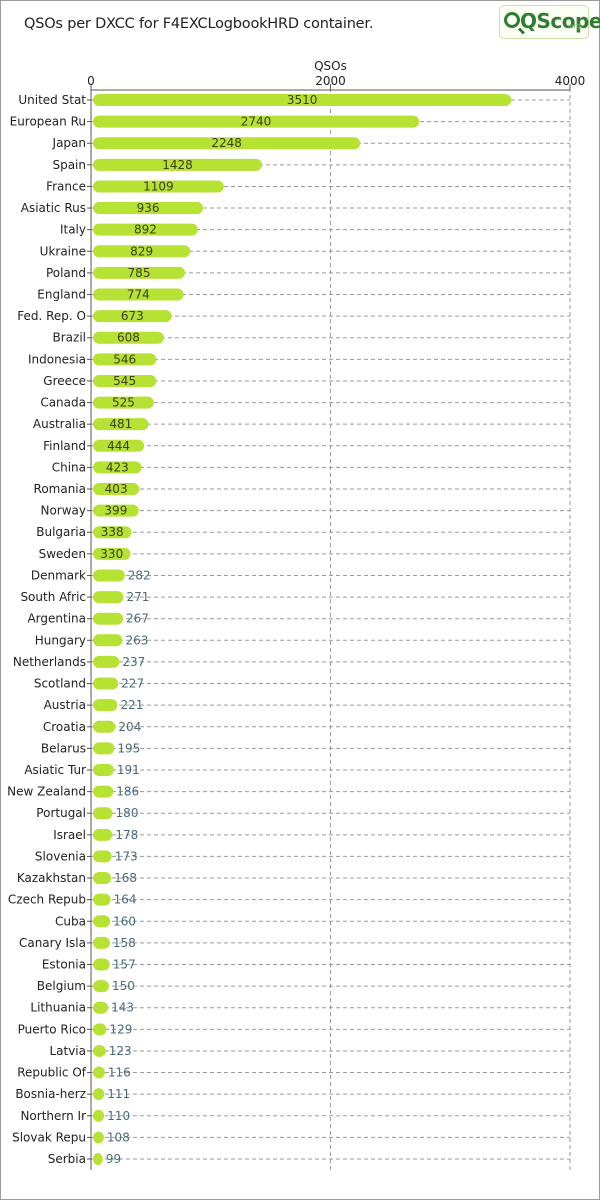 This screenshot has height=1200, width=600. I want to click on category-label: Poland, so click(66, 273).